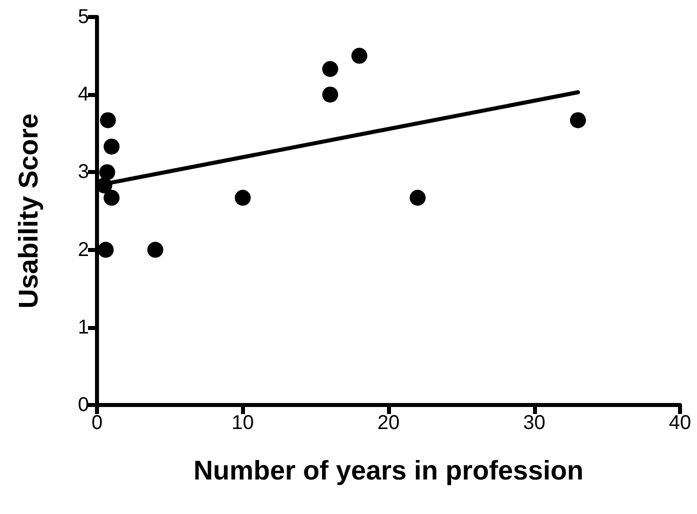  I want to click on x-tick-label: 0, so click(97, 423).